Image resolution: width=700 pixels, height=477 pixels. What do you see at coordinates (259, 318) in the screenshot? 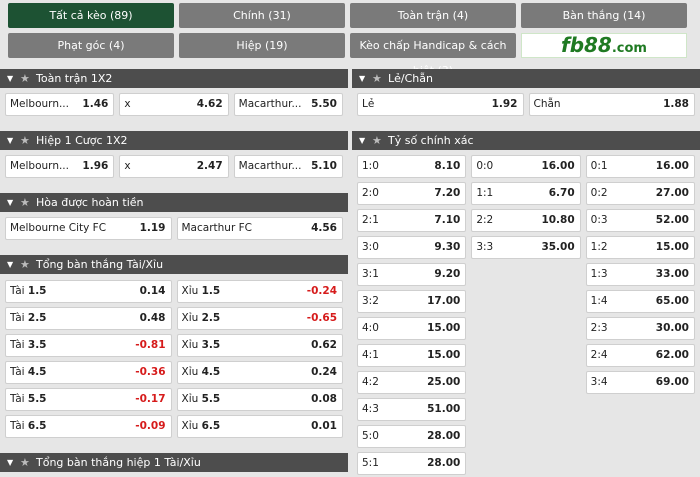
I see `odds-cell: Xỉu 2.5 -0.65` at bounding box center [259, 318].